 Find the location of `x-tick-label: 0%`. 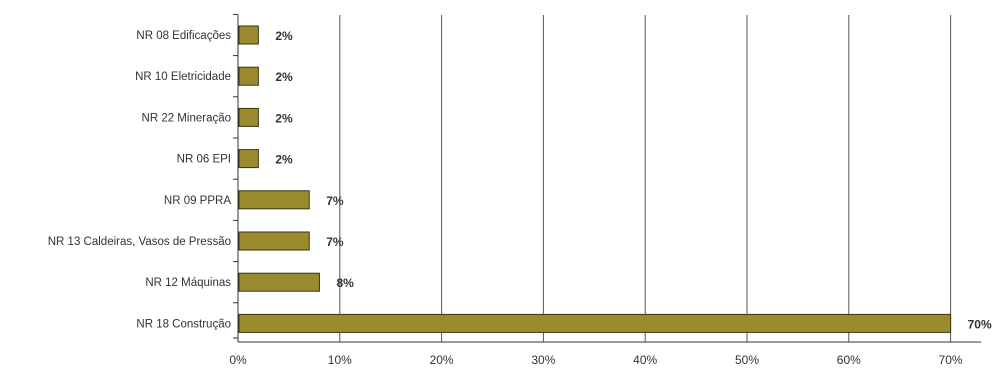

x-tick-label: 0% is located at coordinates (238, 360).